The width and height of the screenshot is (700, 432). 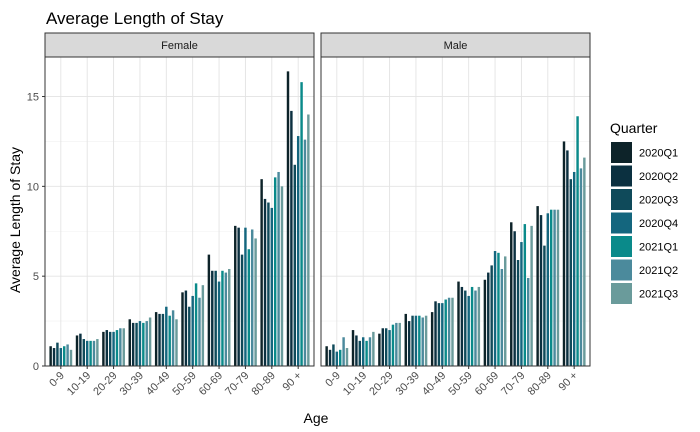 I want to click on bar-male-6-2020Q4, so click(x=495, y=308).